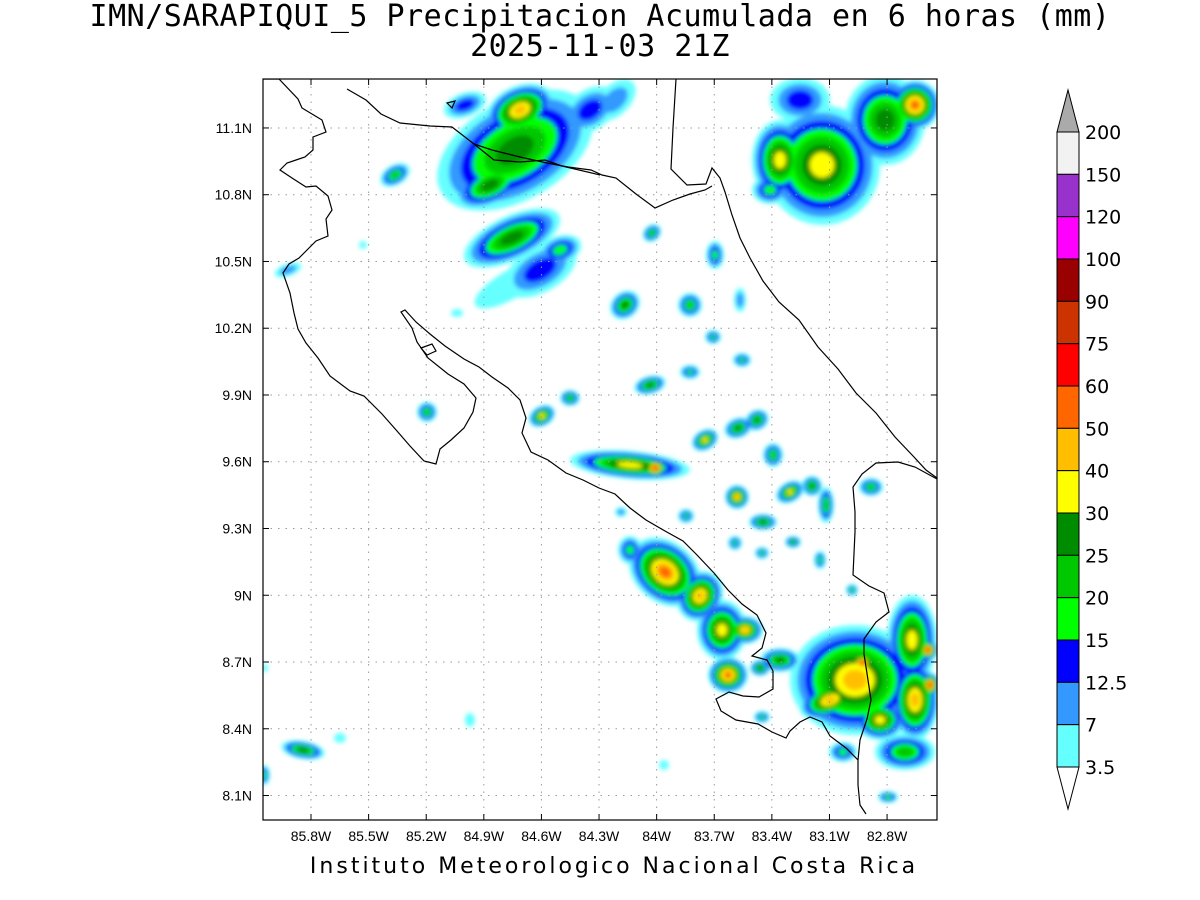 Image resolution: width=1200 pixels, height=900 pixels. Describe the element at coordinates (1097, 472) in the screenshot. I see `legend-label: 40` at that location.